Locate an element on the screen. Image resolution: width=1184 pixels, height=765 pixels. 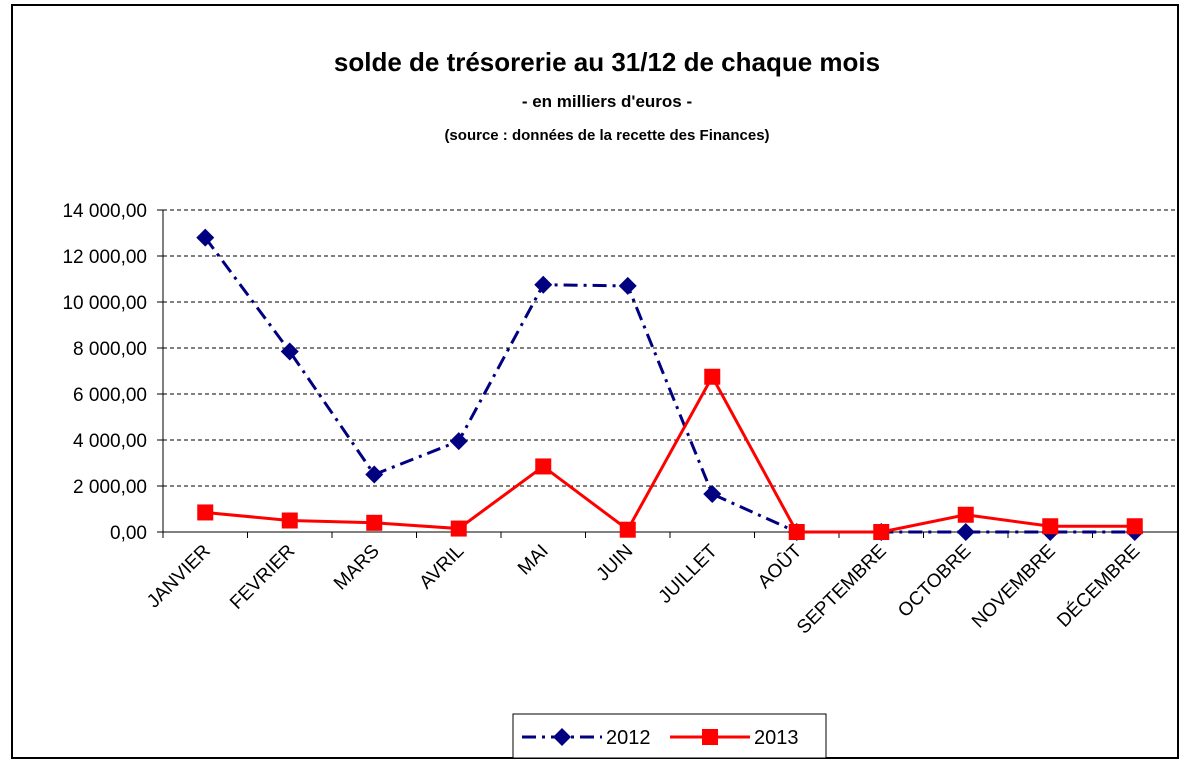
y-tick-label: 14 000,00 is located at coordinates (104, 211).